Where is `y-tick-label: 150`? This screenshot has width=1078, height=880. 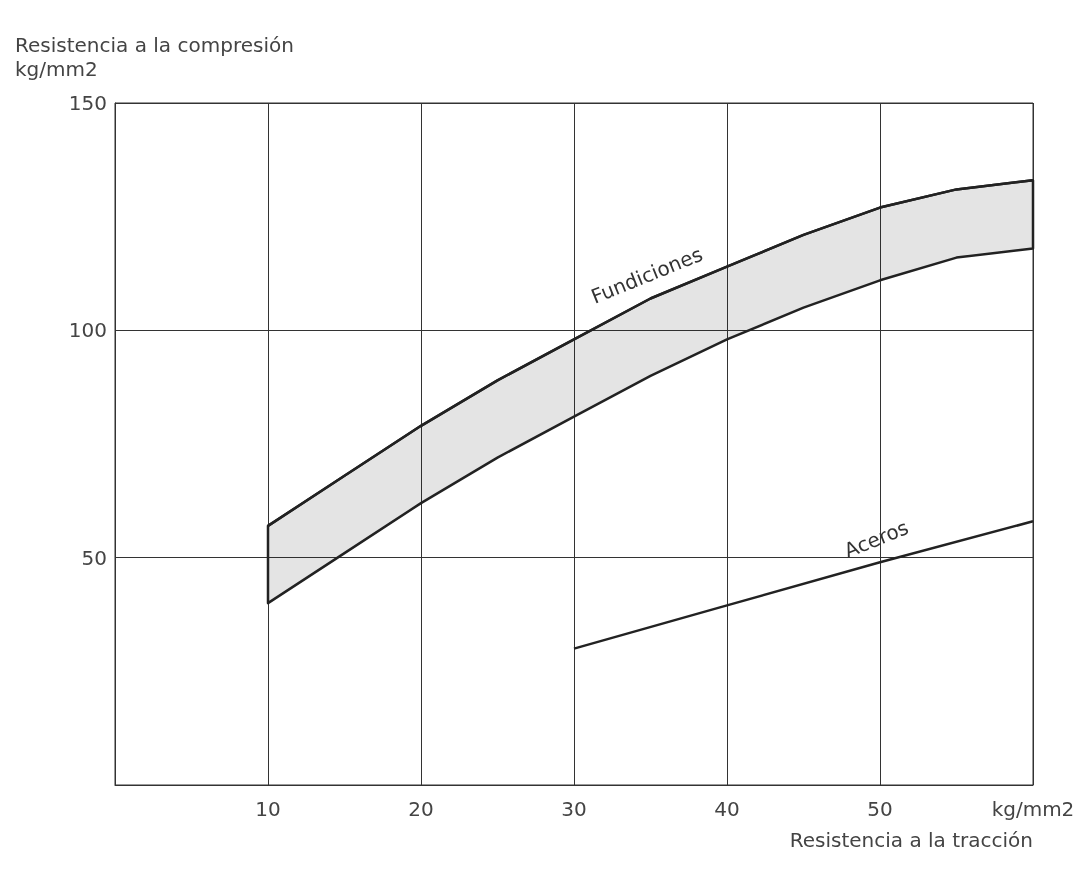 y-tick-label: 150 is located at coordinates (87, 103).